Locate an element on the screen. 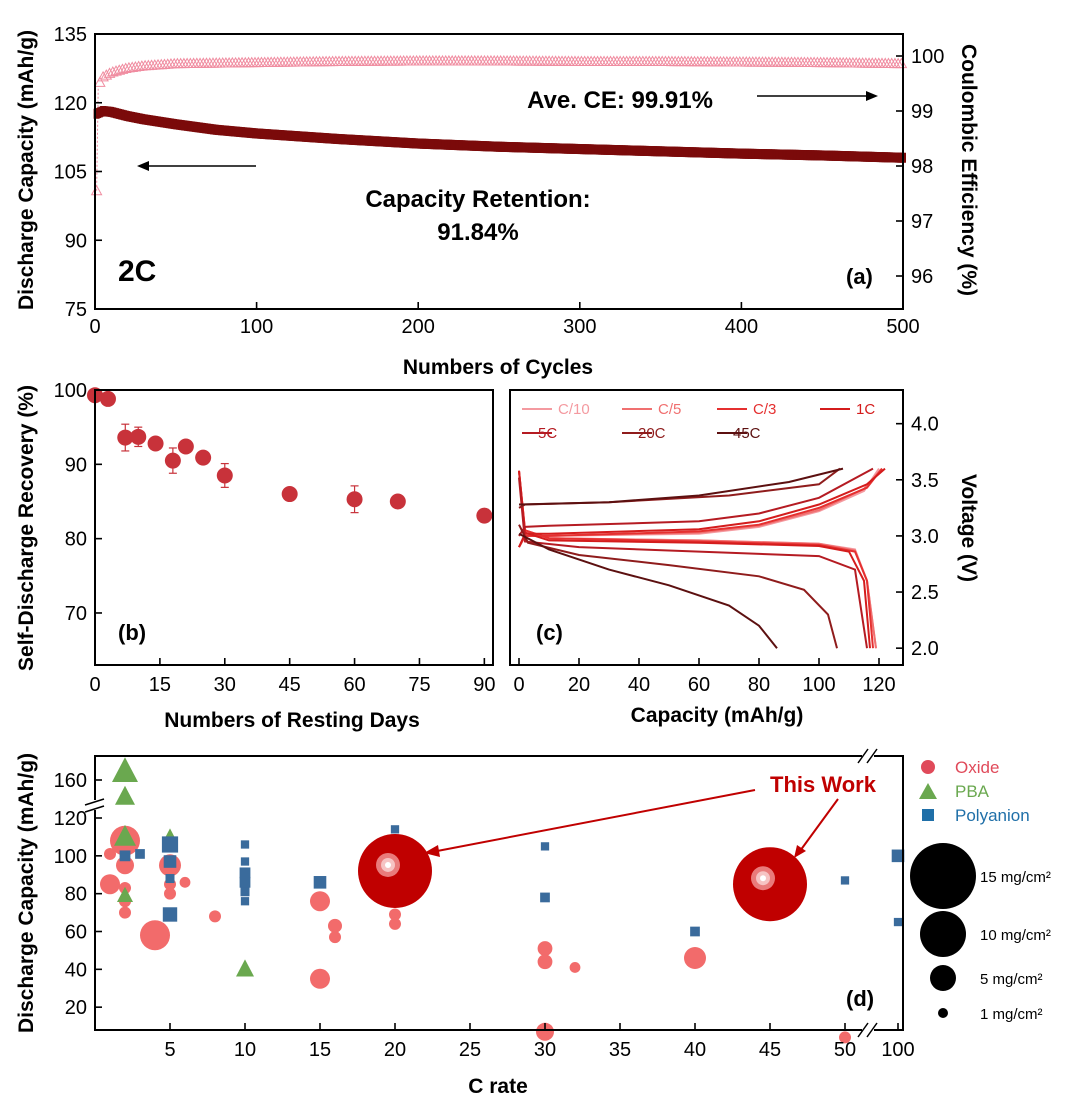  panel-b-ytick-label: 70 is located at coordinates (76, 614).